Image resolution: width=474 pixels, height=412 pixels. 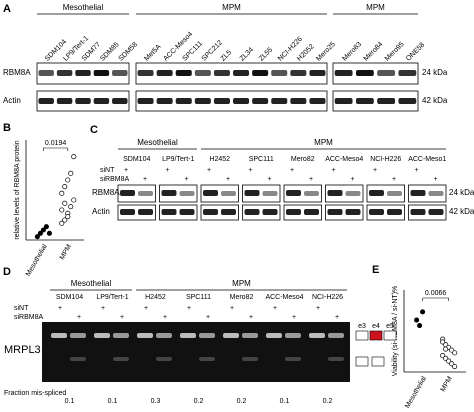 What do you see at coordinates (227, 56) in the screenshot?
I see `lane-label: ZL5` at bounding box center [227, 56].